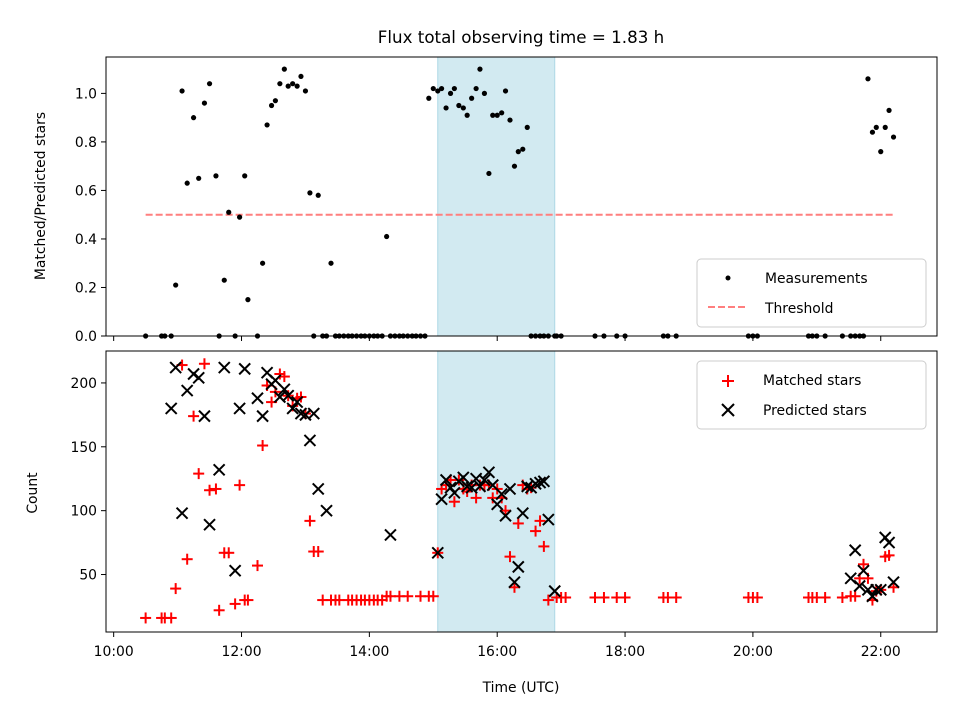 The width and height of the screenshot is (960, 720). What do you see at coordinates (86, 240) in the screenshot?
I see `y-tick-label: 0.4` at bounding box center [86, 240].